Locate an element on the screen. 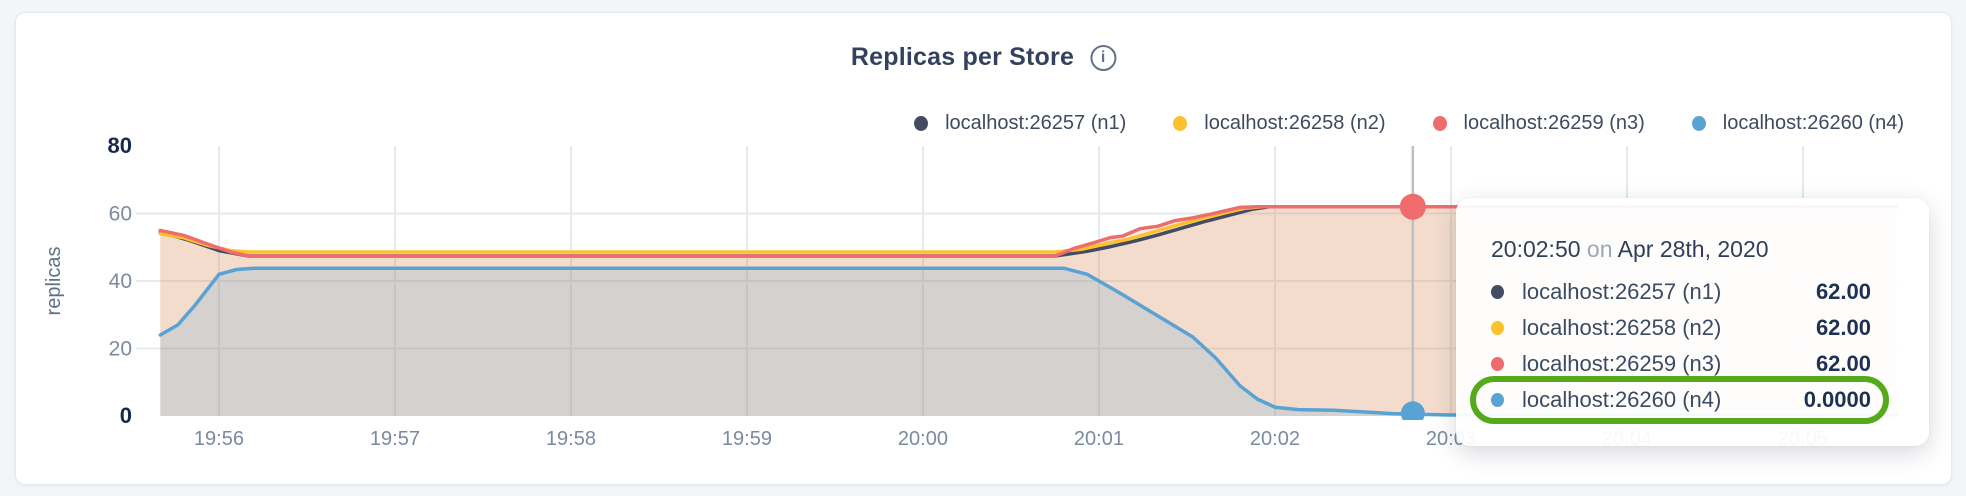 This screenshot has width=1966, height=496. legend-label: localhost:26257 (n1) is located at coordinates (1036, 123).